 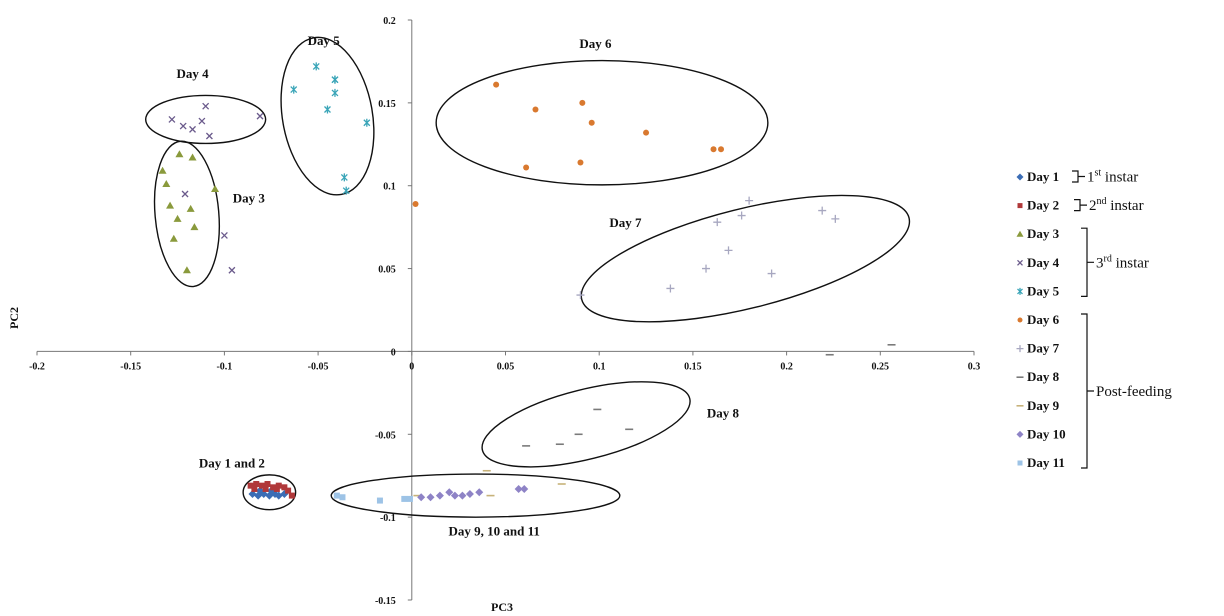 What do you see at coordinates (385, 435) in the screenshot?
I see `y-tick-label: -0.05` at bounding box center [385, 435].